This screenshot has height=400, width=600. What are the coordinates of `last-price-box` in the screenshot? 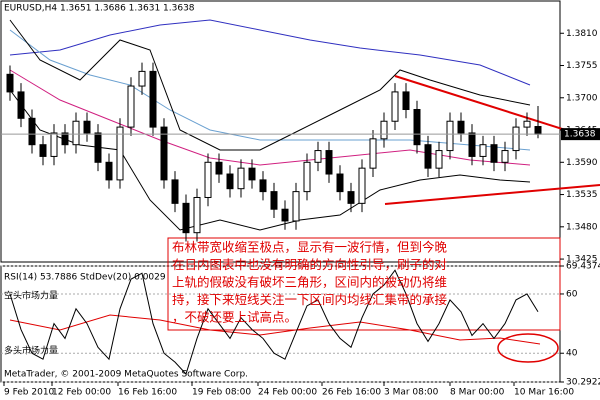 It's located at (580, 134).